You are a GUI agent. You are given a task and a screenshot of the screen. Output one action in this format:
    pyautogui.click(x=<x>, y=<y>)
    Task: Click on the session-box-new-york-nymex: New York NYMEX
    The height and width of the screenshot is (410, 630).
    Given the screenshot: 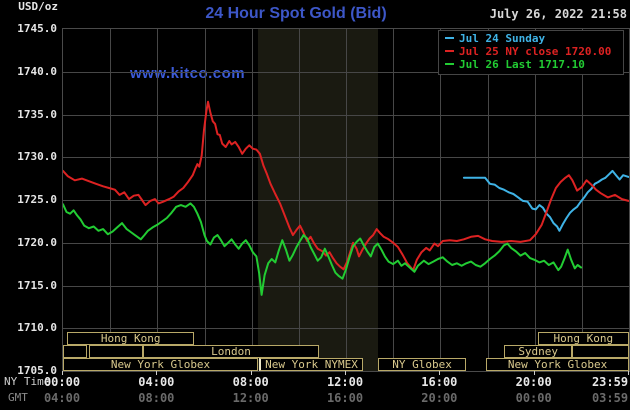 What is the action you would take?
    pyautogui.click(x=310, y=364)
    